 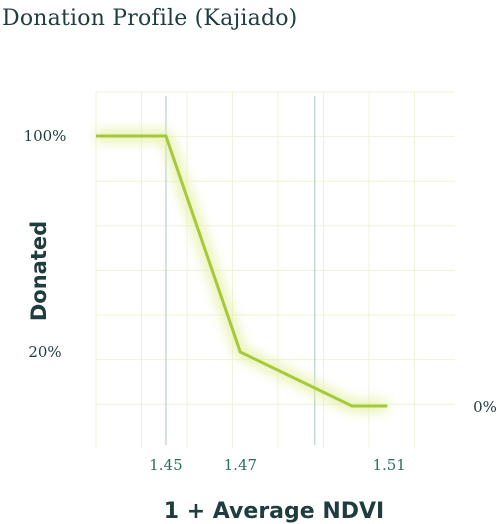 I want to click on x-axis-title: 1 + Average NDVI, so click(x=274, y=511).